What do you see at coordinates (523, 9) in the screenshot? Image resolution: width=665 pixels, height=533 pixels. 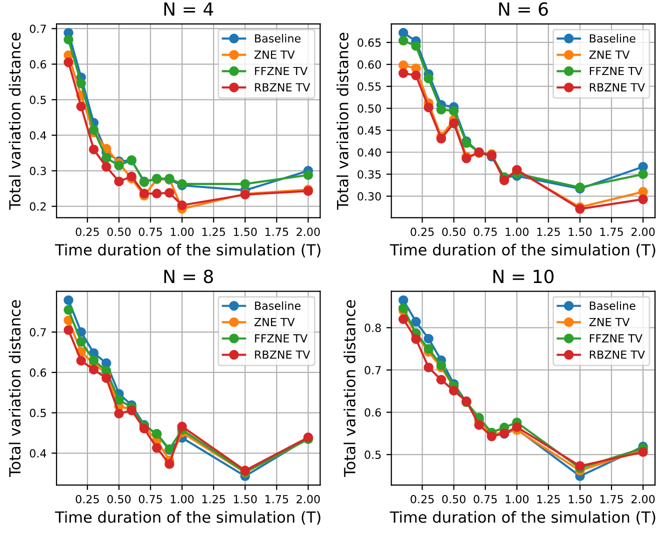 I see `chart-title: N = 6` at bounding box center [523, 9].